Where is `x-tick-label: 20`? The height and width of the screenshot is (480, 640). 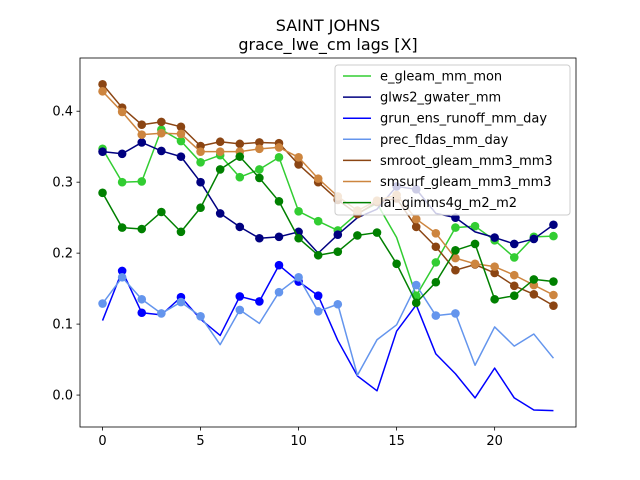 x-tick-label: 20 is located at coordinates (494, 441).